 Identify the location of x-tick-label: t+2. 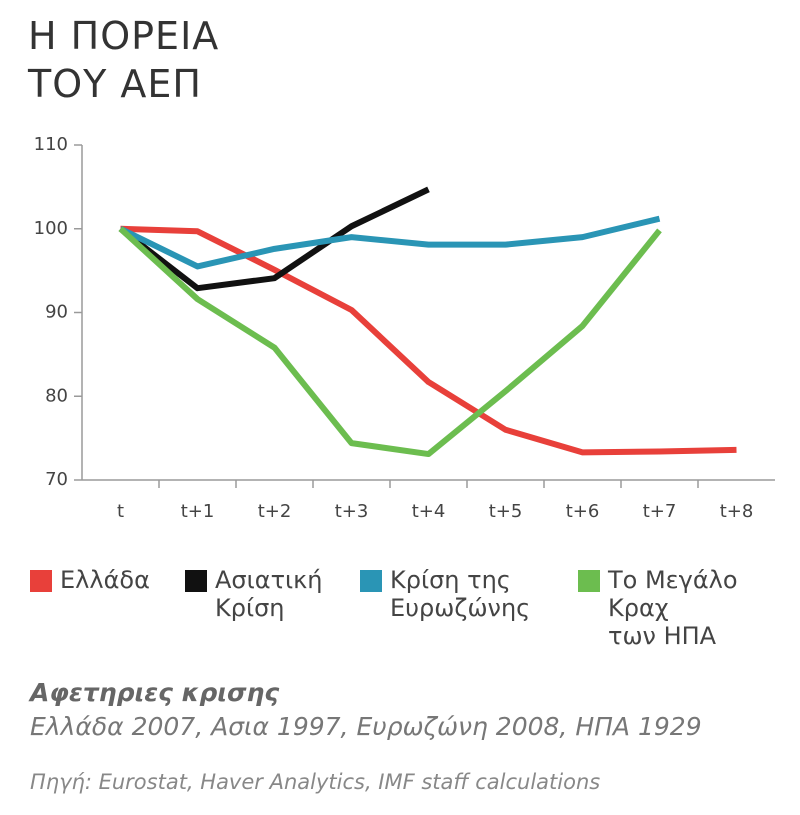
(275, 511).